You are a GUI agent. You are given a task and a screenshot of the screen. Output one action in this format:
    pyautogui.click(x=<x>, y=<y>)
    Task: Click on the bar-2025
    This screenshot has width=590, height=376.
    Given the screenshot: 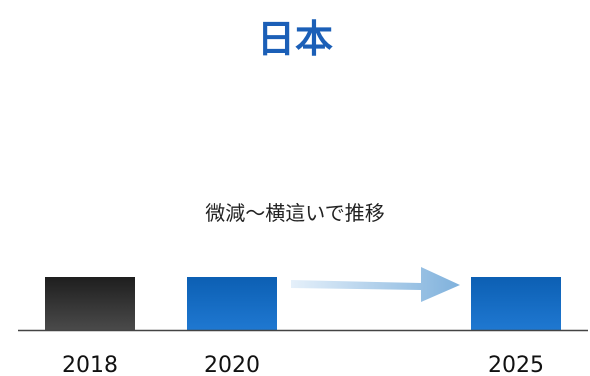 What is the action you would take?
    pyautogui.click(x=516, y=303)
    